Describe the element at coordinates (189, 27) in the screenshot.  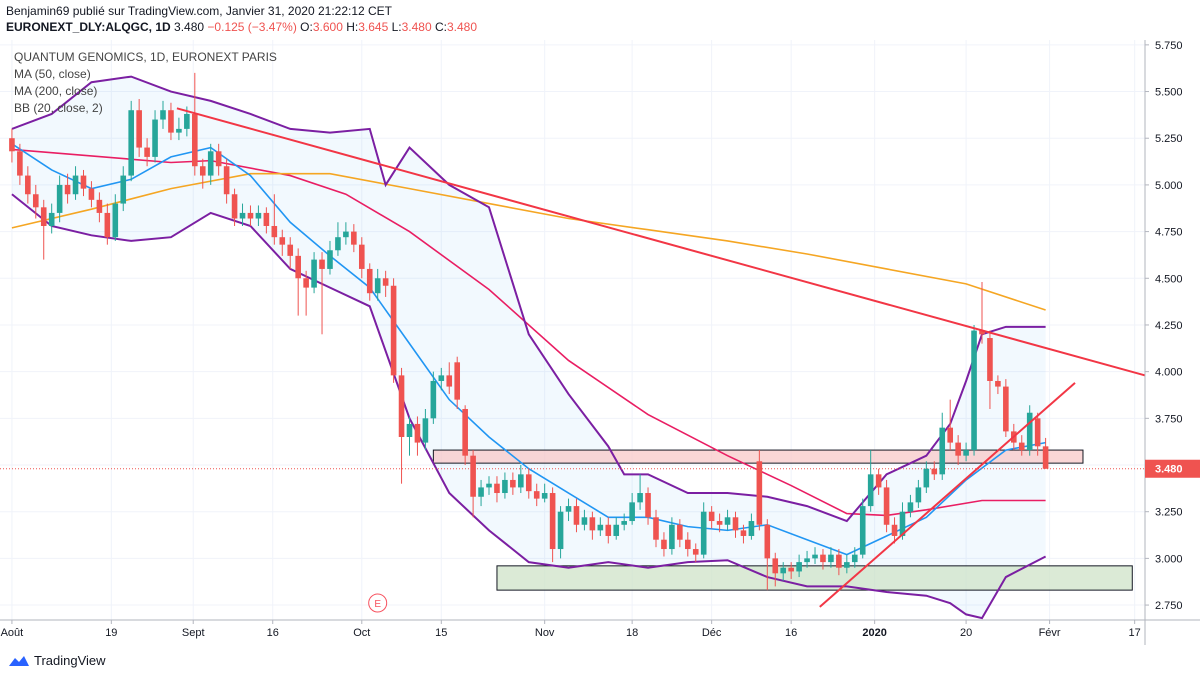
I see `last: 3.480` at that location.